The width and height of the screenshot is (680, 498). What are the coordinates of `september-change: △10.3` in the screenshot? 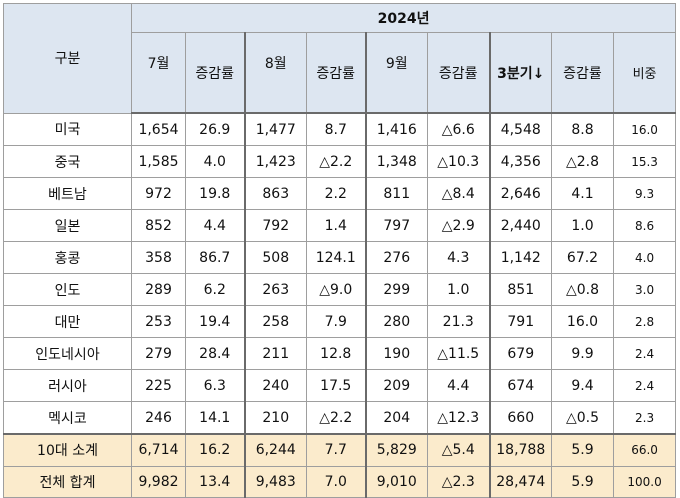 It's located at (458, 161).